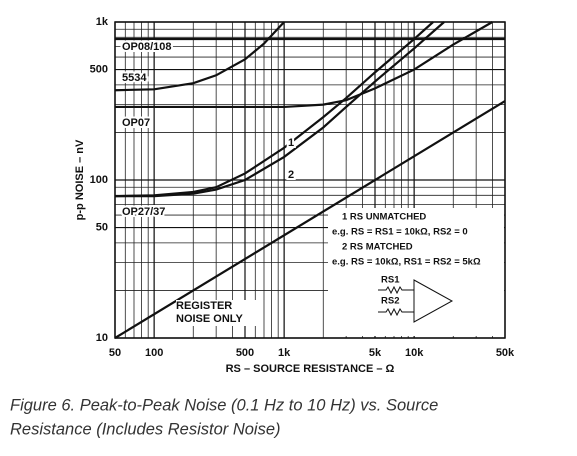 This screenshot has height=456, width=577. I want to click on y-tick-label: 10, so click(102, 338).